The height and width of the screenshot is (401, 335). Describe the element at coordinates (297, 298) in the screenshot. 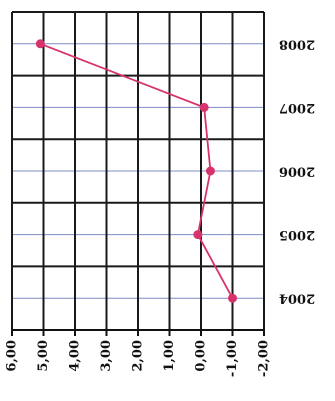

I see `y-tick-label: 2004` at that location.